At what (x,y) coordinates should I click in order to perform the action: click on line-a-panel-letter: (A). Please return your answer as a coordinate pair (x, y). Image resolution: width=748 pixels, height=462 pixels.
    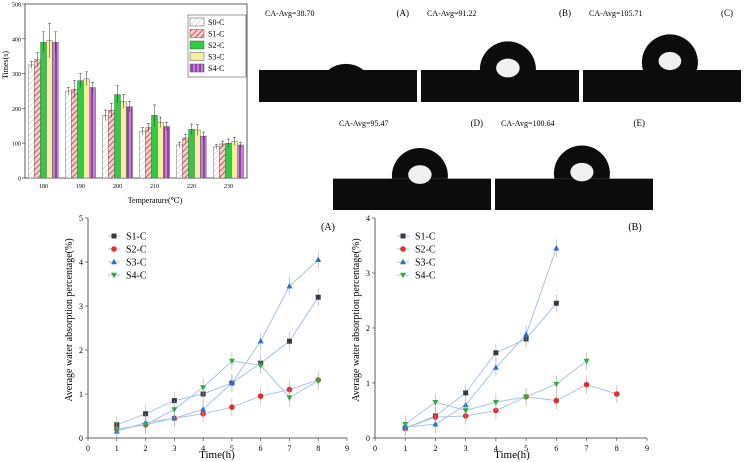
    Looking at the image, I should click on (328, 227).